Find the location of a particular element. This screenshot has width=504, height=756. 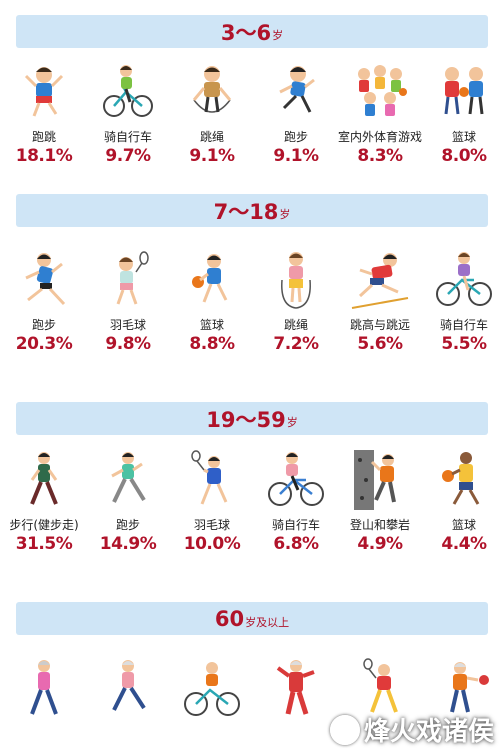

watermark-text: 烽火戏诸侯 is located at coordinates (428, 732).